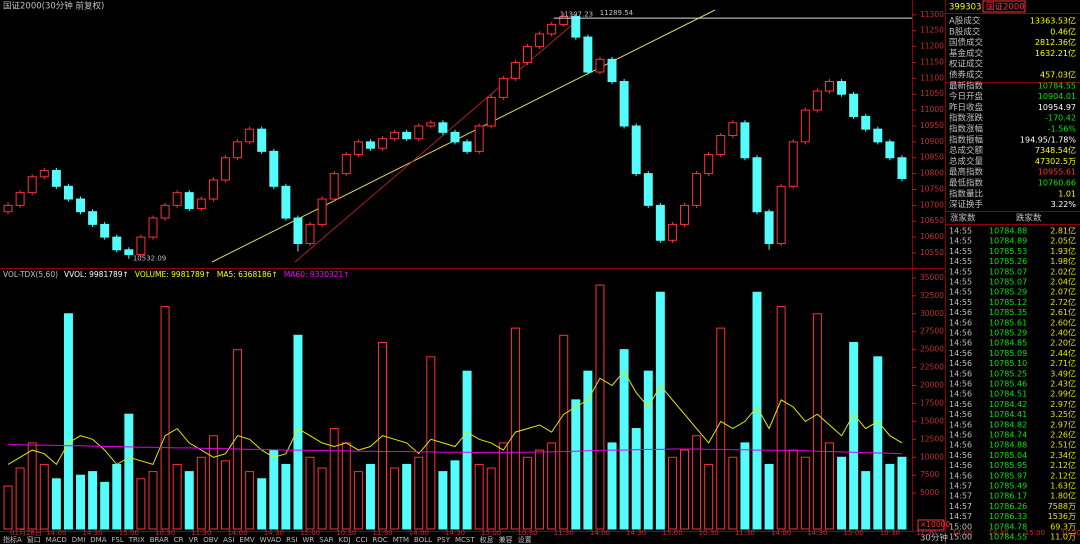 The image size is (1080, 544). Describe the element at coordinates (1062, 506) in the screenshot. I see `trade-volume: 7588万` at that location.